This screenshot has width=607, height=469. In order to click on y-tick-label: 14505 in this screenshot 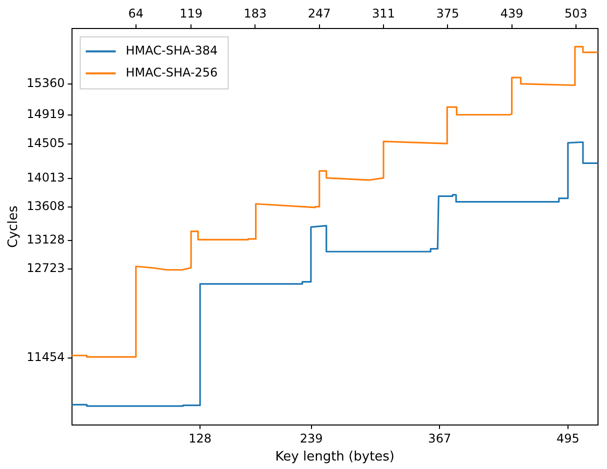, I will do `click(45, 143)`.